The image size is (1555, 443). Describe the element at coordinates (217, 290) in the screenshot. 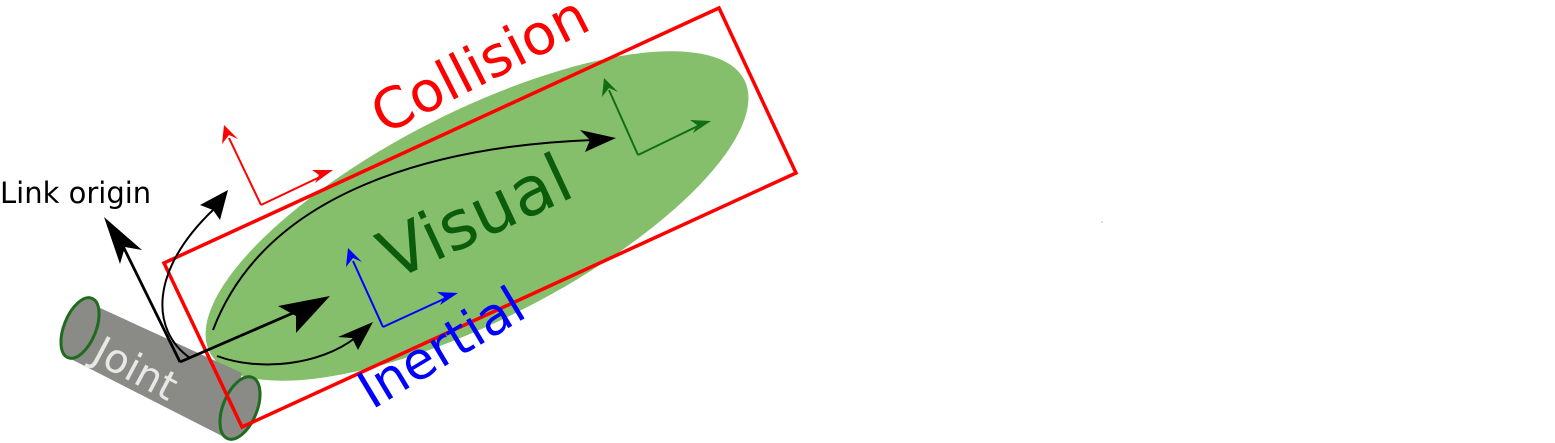

I see `link-origin-frame` at that location.